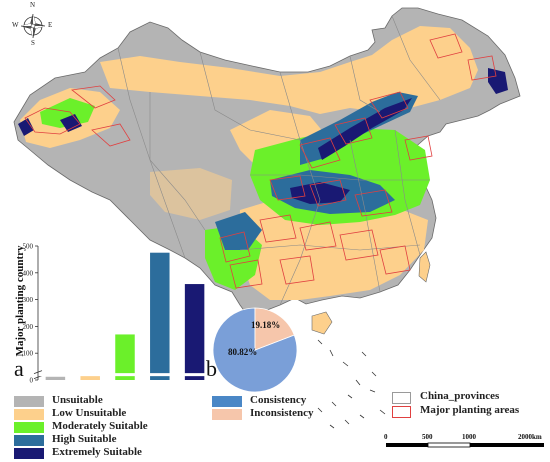 This screenshot has width=550, height=462. Describe the element at coordinates (365, 129) in the screenshot. I see `extreme-zone-north` at that location.